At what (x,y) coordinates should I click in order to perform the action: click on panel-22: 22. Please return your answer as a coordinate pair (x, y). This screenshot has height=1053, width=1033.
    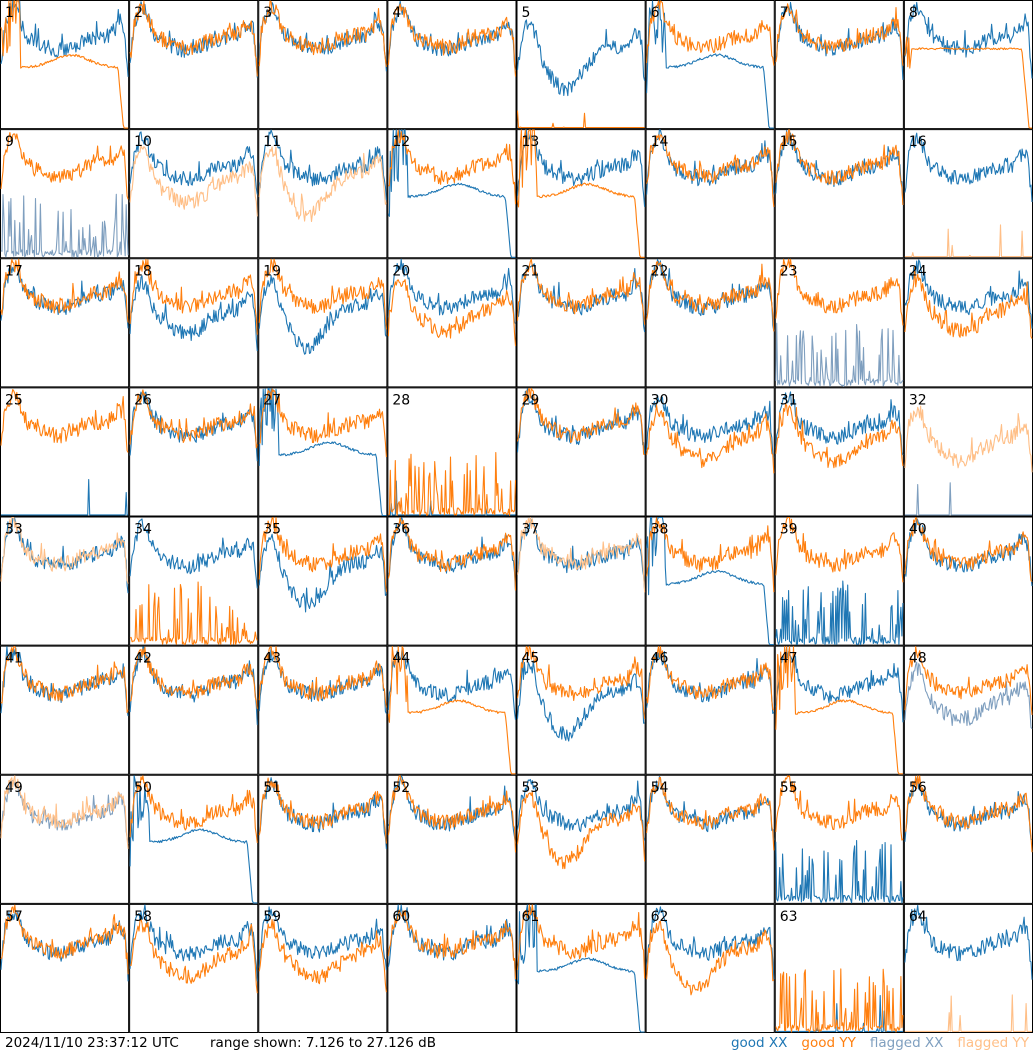
    Looking at the image, I should click on (710, 323).